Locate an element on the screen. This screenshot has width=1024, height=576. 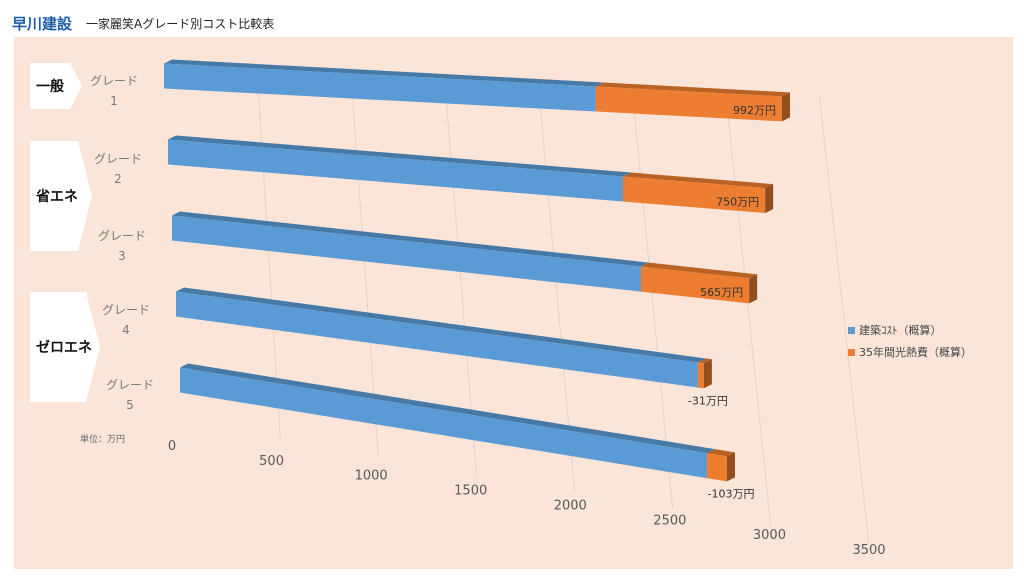
legend: 建築ｺｽﾄ（概算） 35年間光熱費（概算） is located at coordinates (910, 341).